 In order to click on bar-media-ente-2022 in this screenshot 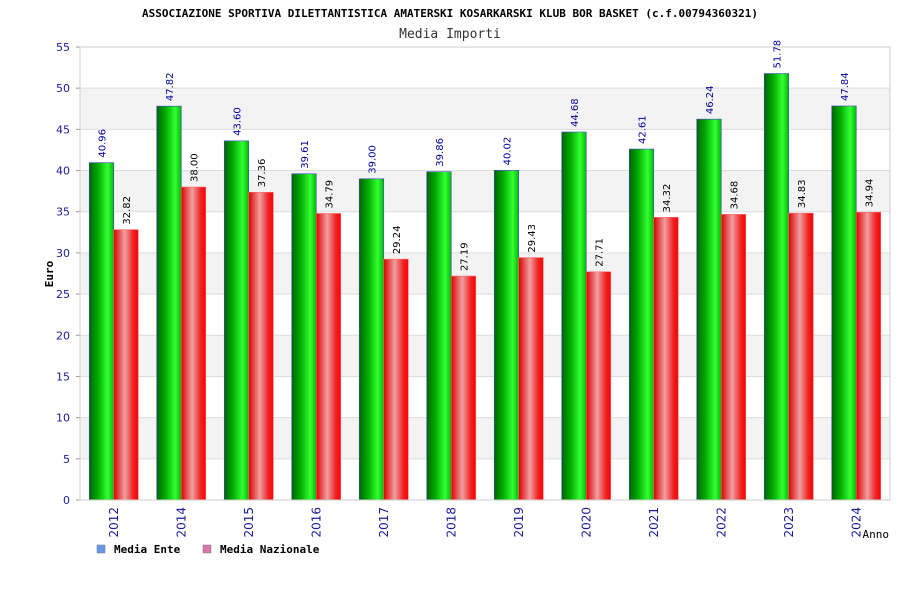, I will do `click(709, 309)`.